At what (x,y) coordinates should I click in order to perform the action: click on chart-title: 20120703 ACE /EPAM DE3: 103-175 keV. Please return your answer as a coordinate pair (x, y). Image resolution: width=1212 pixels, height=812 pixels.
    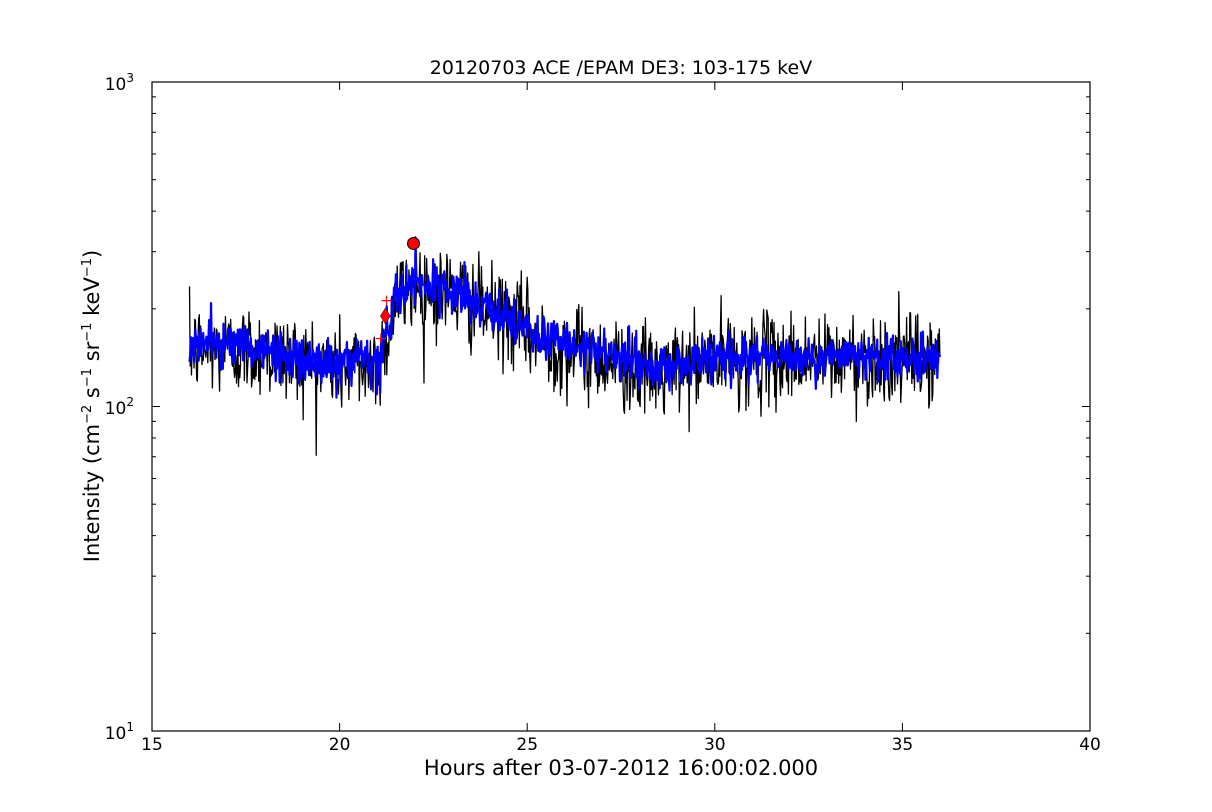
    Looking at the image, I should click on (621, 68).